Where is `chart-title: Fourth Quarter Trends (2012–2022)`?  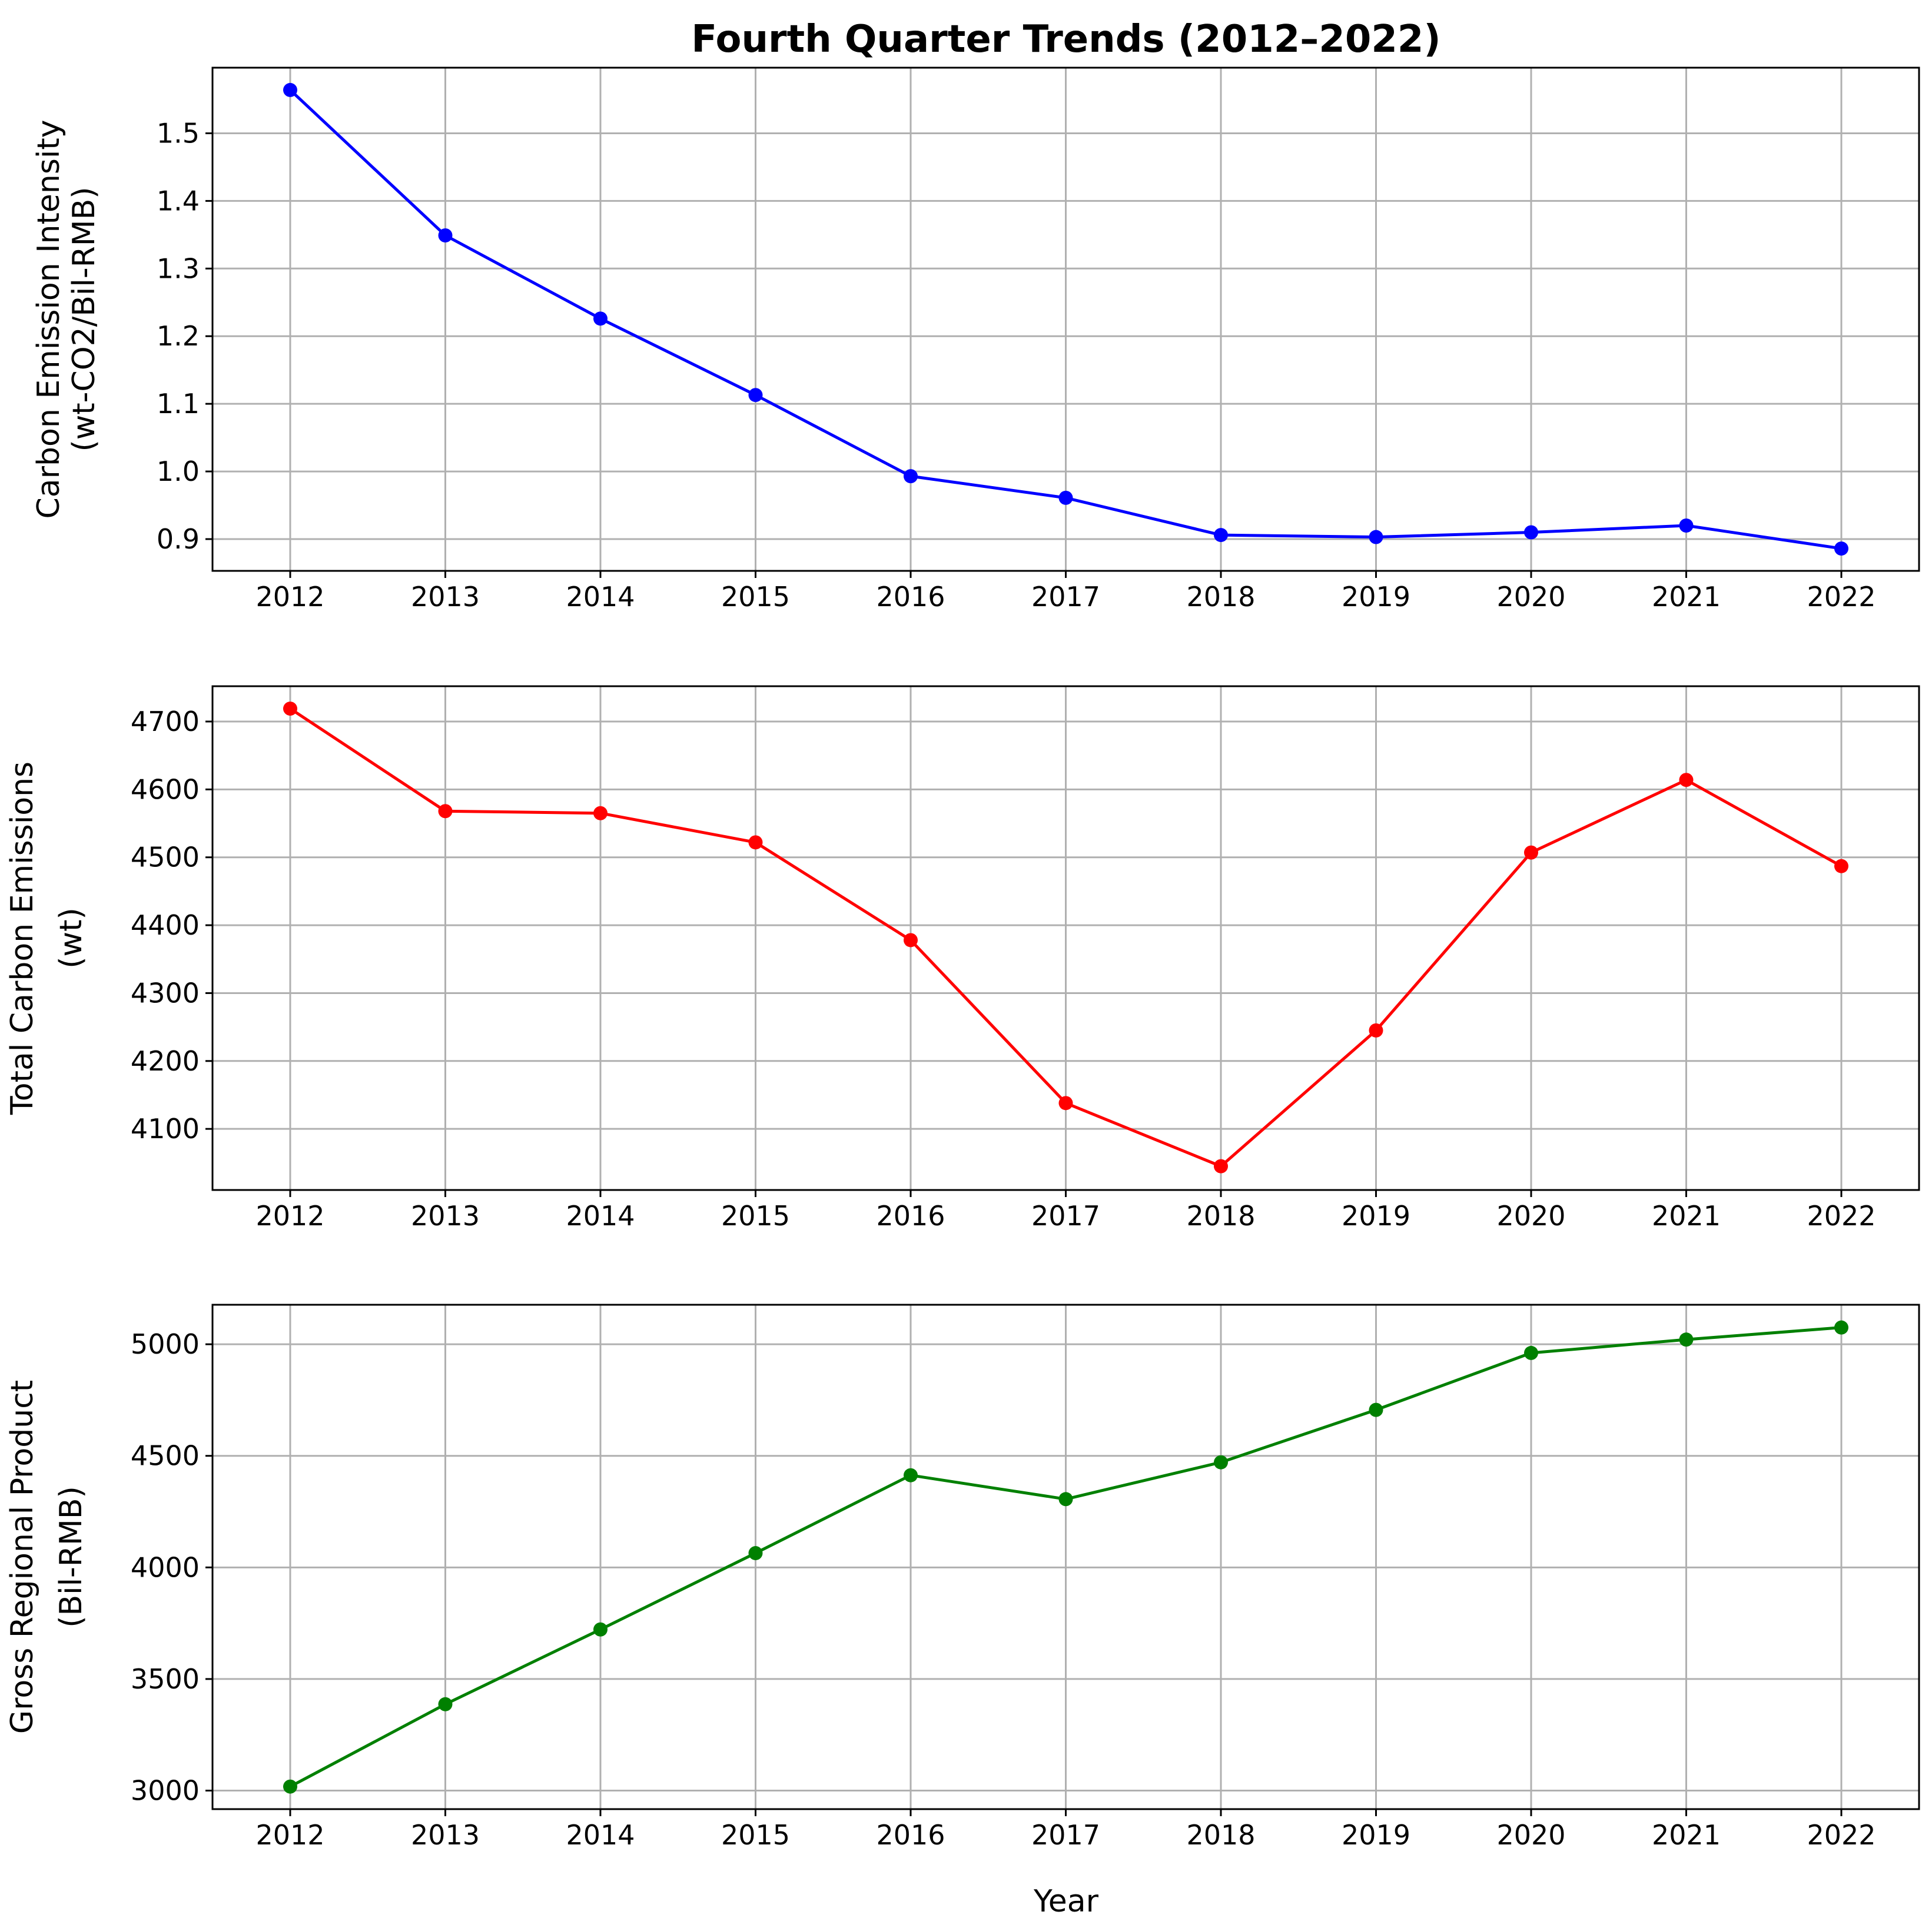
chart-title: Fourth Quarter Trends (2012–2022) is located at coordinates (1065, 39).